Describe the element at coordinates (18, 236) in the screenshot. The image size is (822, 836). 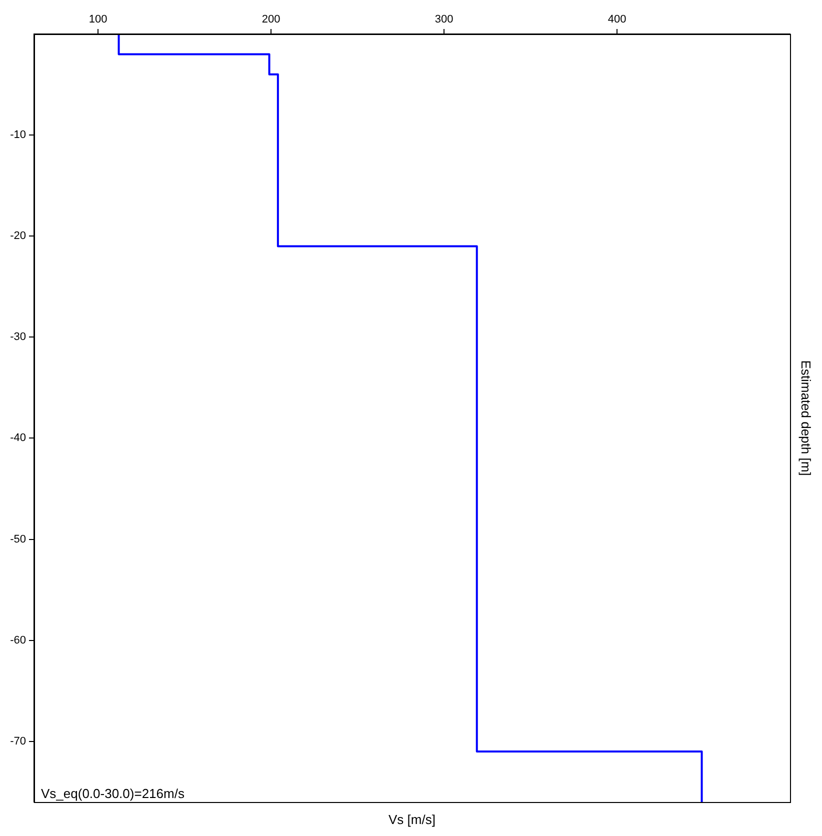
I see `y-tick-label: -20` at that location.